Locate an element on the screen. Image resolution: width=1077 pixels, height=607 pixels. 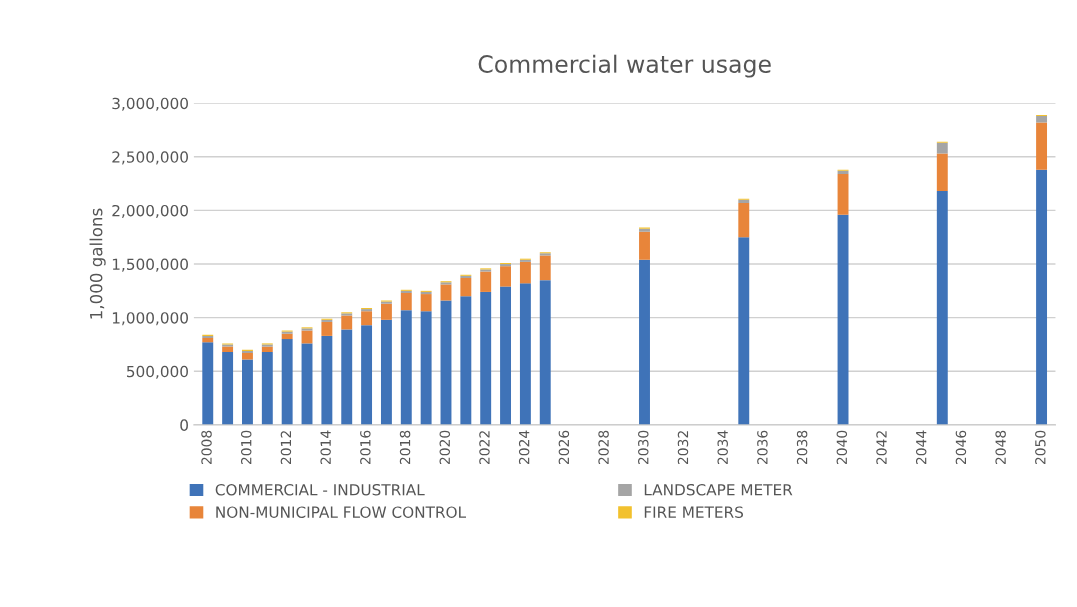
x-tick-label: 2032 is located at coordinates (683, 448).